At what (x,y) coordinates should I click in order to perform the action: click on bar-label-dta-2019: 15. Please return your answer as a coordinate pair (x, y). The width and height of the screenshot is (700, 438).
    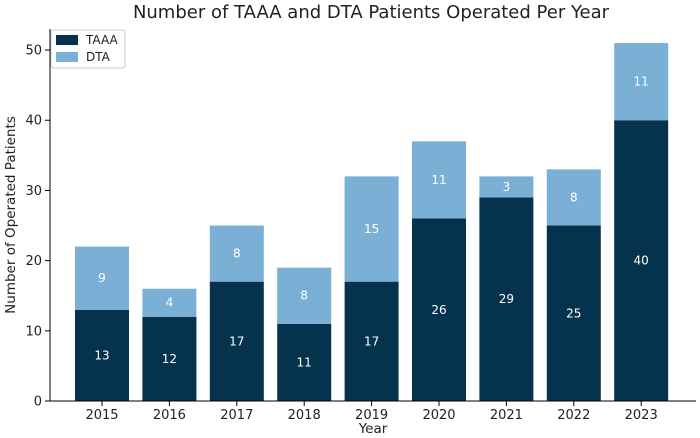
    Looking at the image, I should click on (371, 229).